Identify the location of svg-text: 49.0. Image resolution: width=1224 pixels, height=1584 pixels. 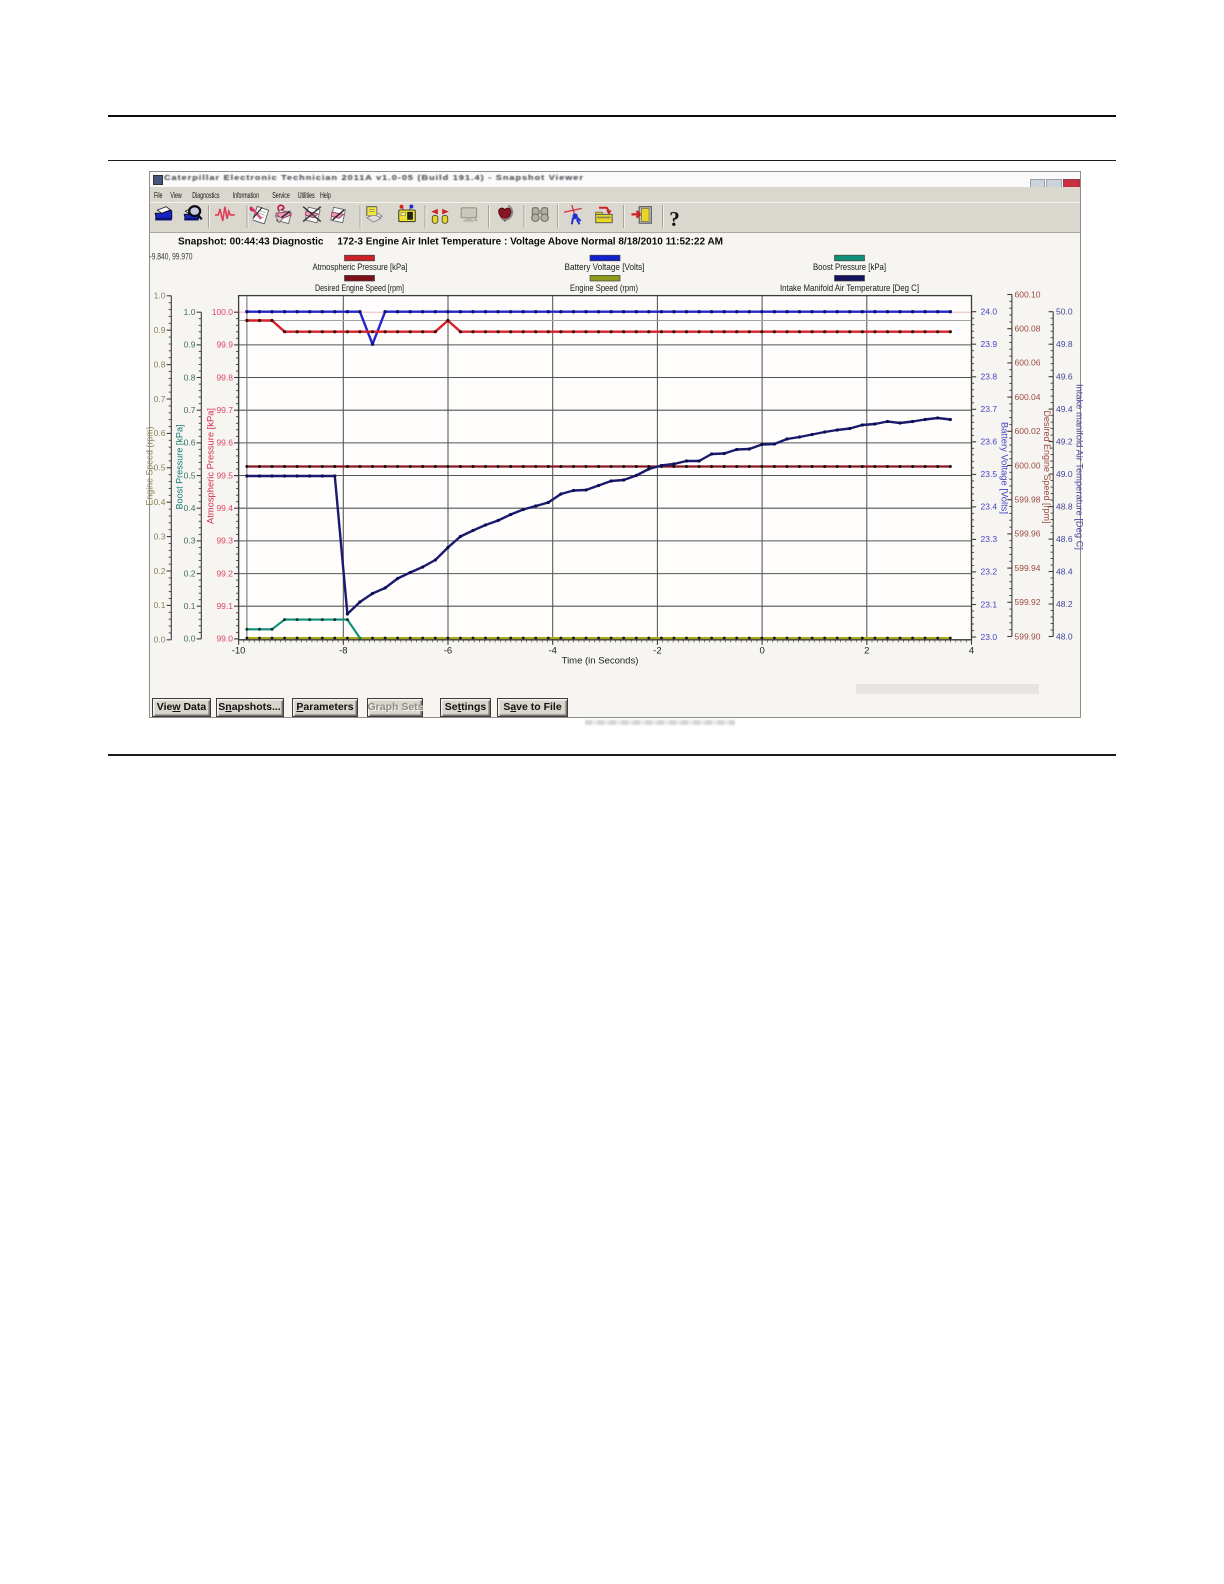
(1064, 474).